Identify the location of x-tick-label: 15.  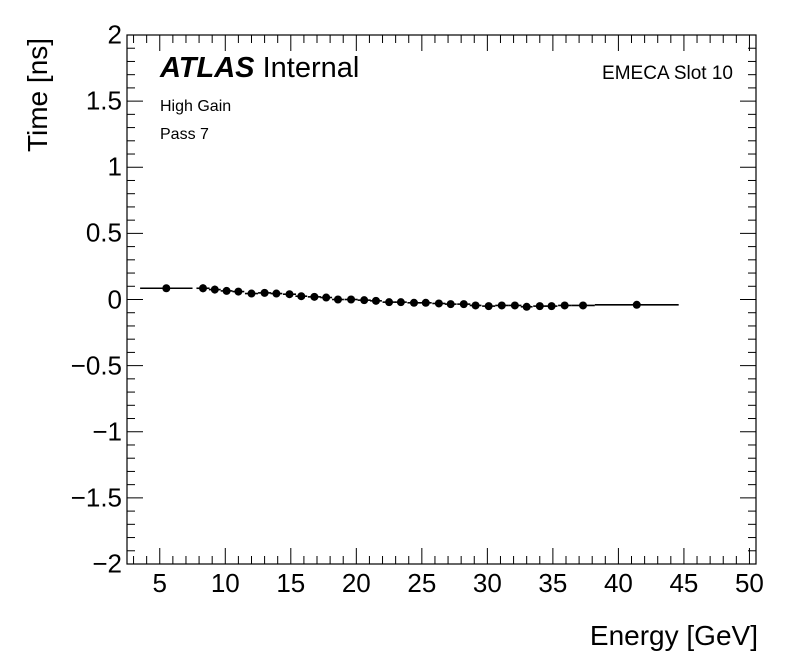
(291, 583).